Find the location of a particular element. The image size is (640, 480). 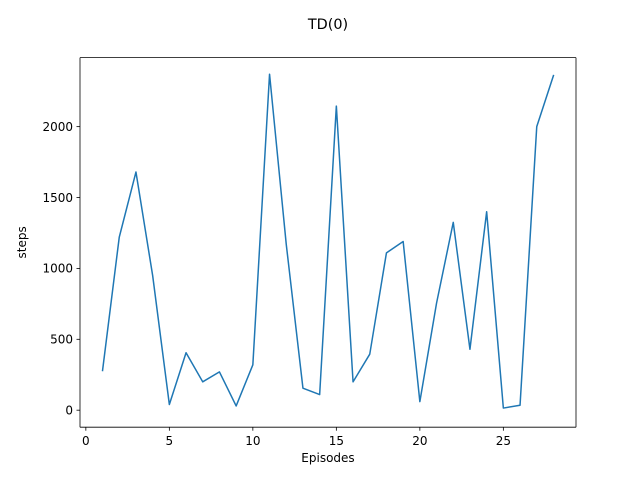

y-axis-title: steps is located at coordinates (22, 242).